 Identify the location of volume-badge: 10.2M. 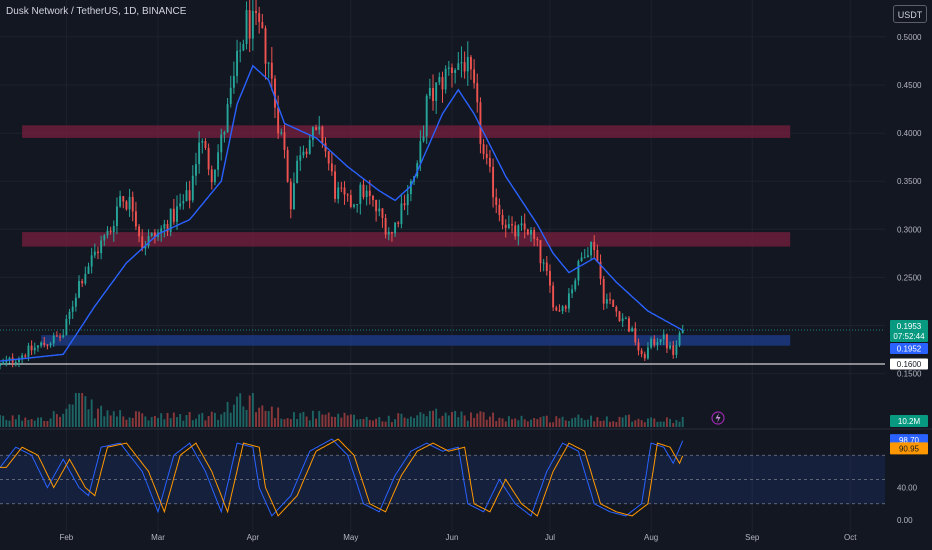
(909, 421).